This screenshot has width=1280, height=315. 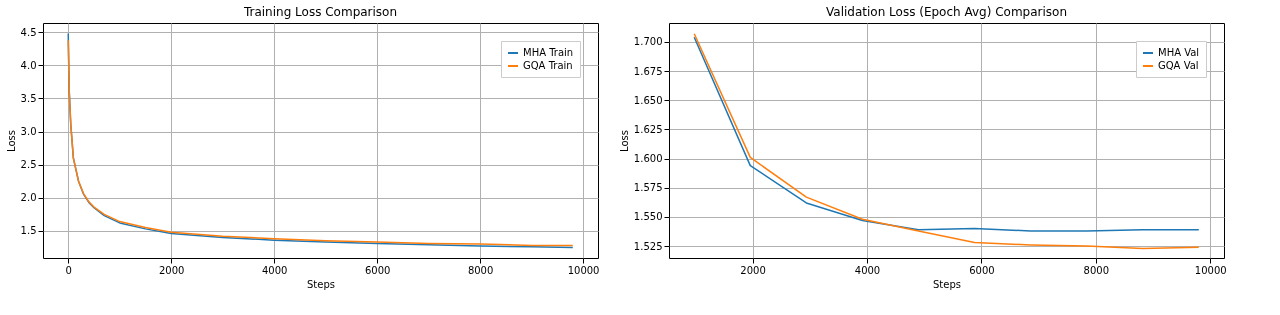 What do you see at coordinates (28, 32) in the screenshot?
I see `y-tick-label: 4.5` at bounding box center [28, 32].